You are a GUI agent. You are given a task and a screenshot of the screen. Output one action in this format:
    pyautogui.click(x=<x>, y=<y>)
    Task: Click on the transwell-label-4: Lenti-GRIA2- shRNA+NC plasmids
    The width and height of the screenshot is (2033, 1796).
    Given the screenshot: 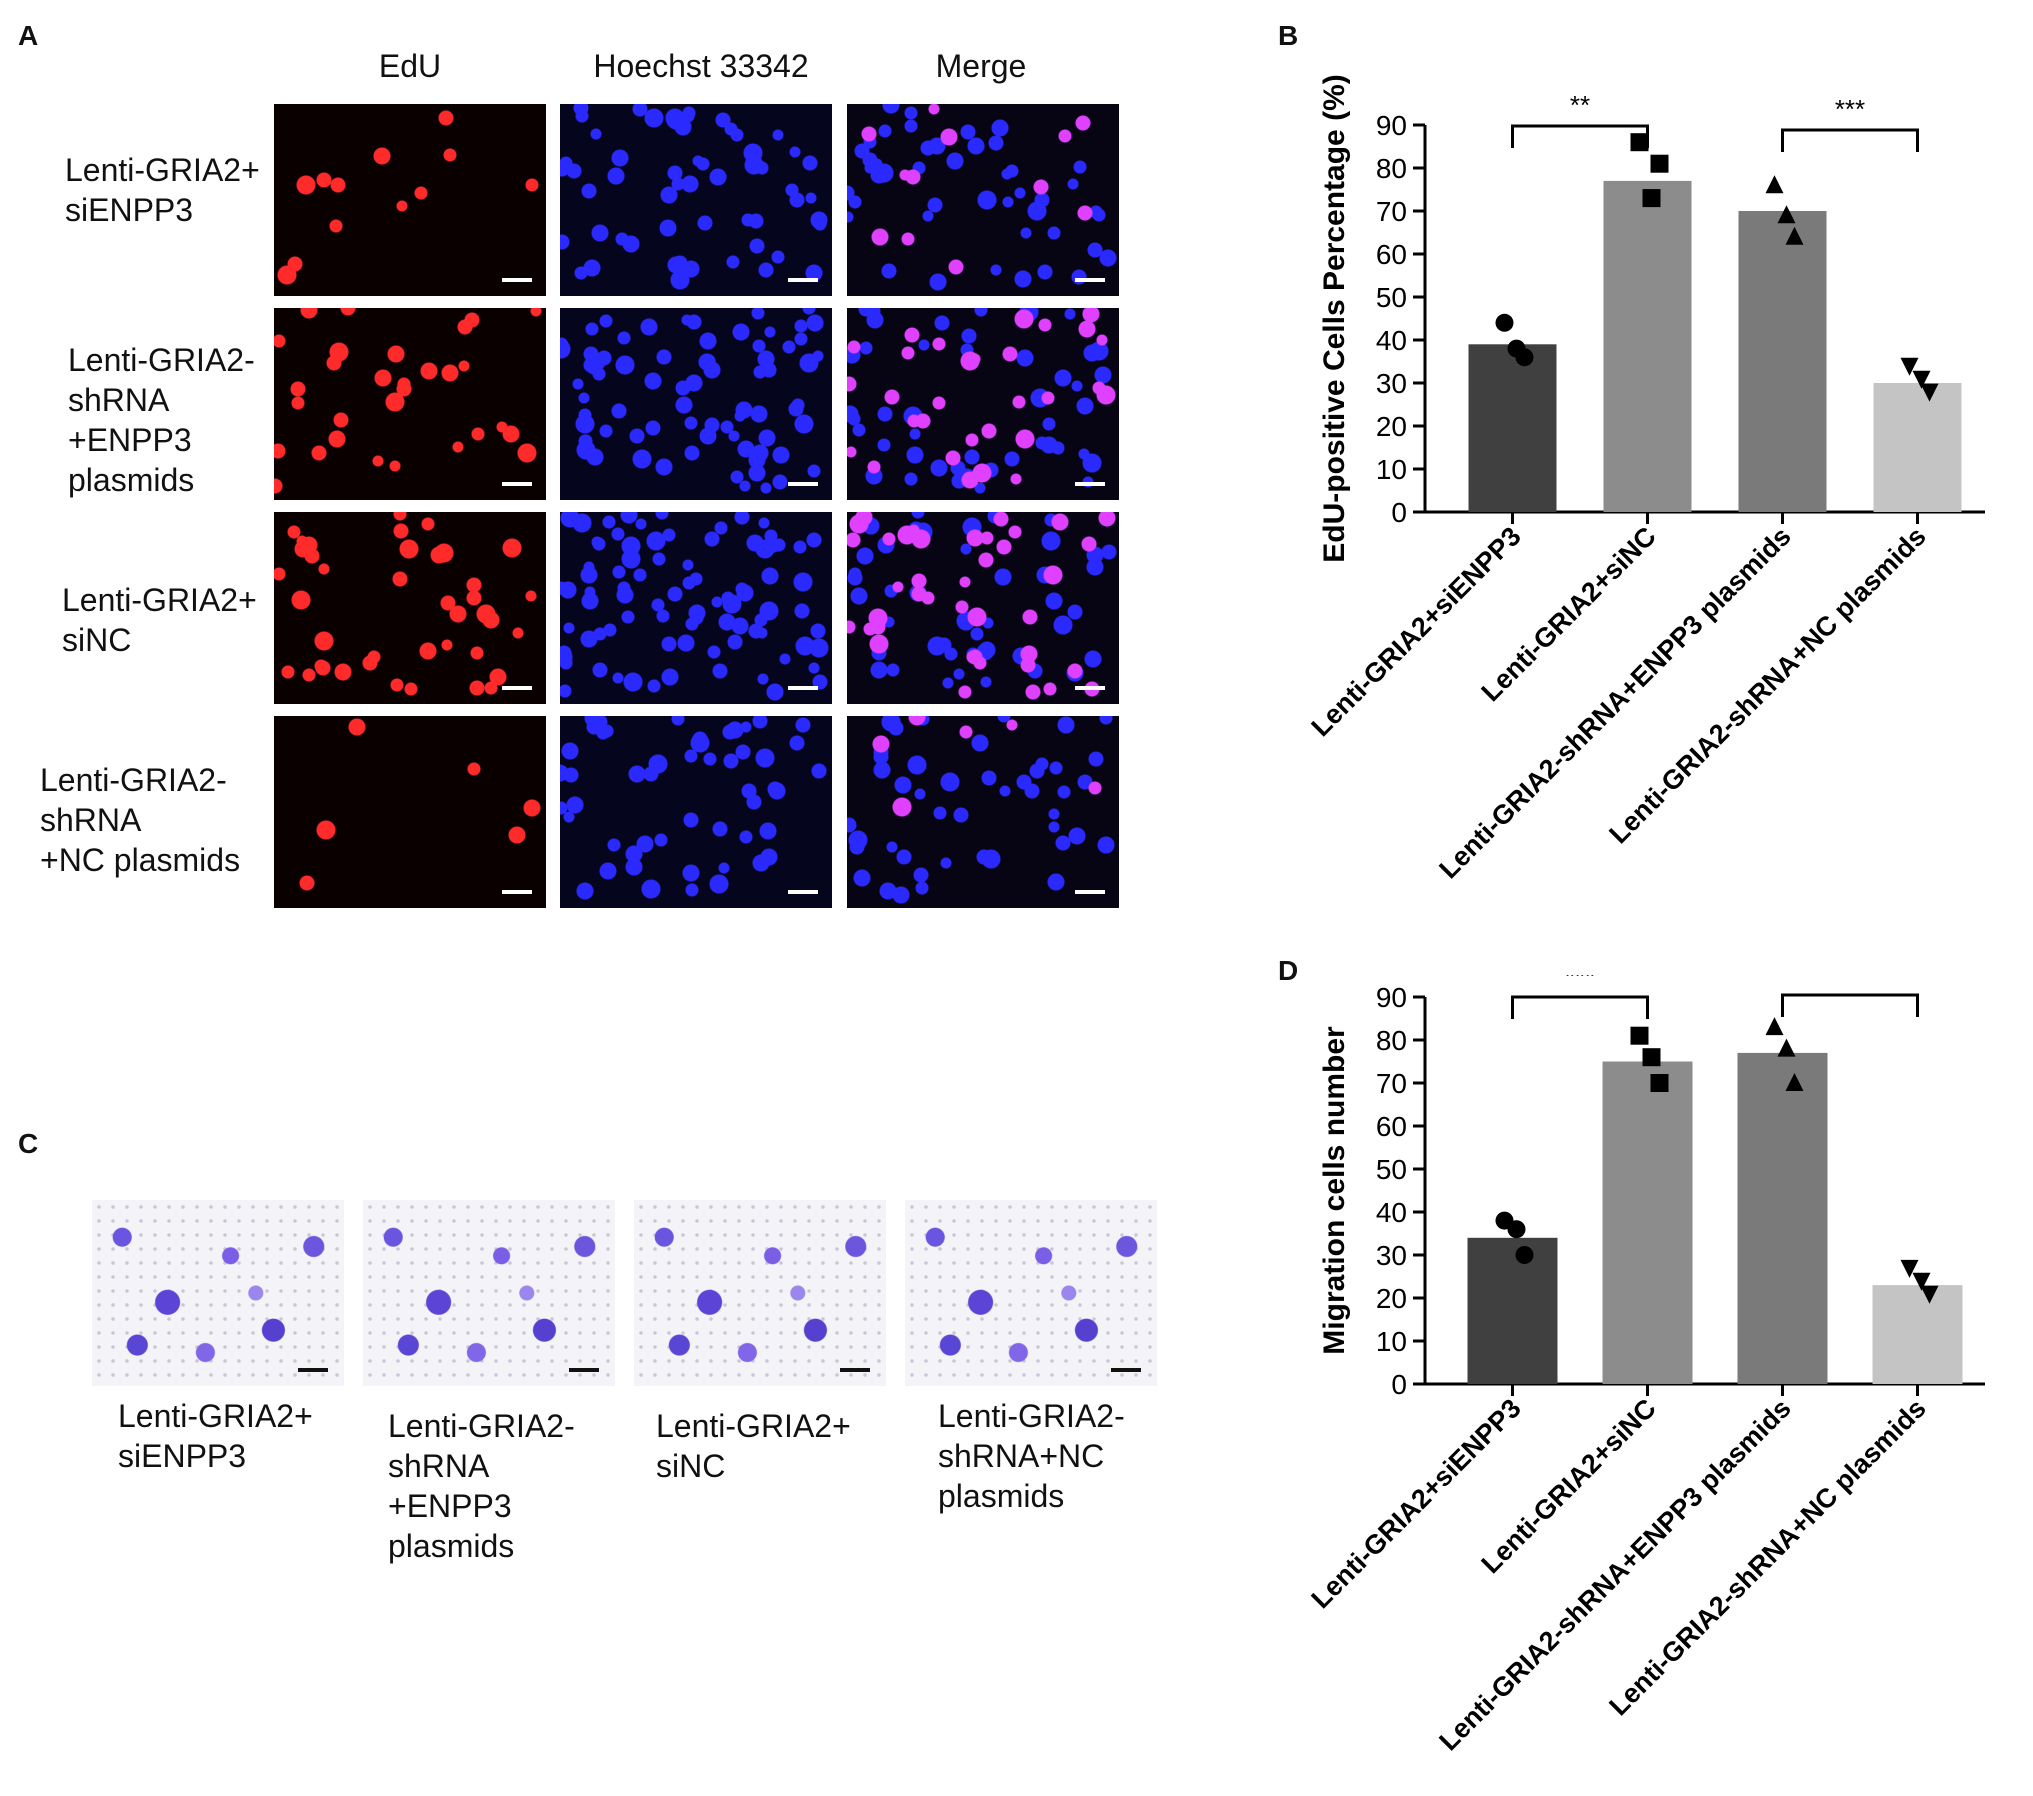 What is the action you would take?
    pyautogui.click(x=1031, y=1456)
    